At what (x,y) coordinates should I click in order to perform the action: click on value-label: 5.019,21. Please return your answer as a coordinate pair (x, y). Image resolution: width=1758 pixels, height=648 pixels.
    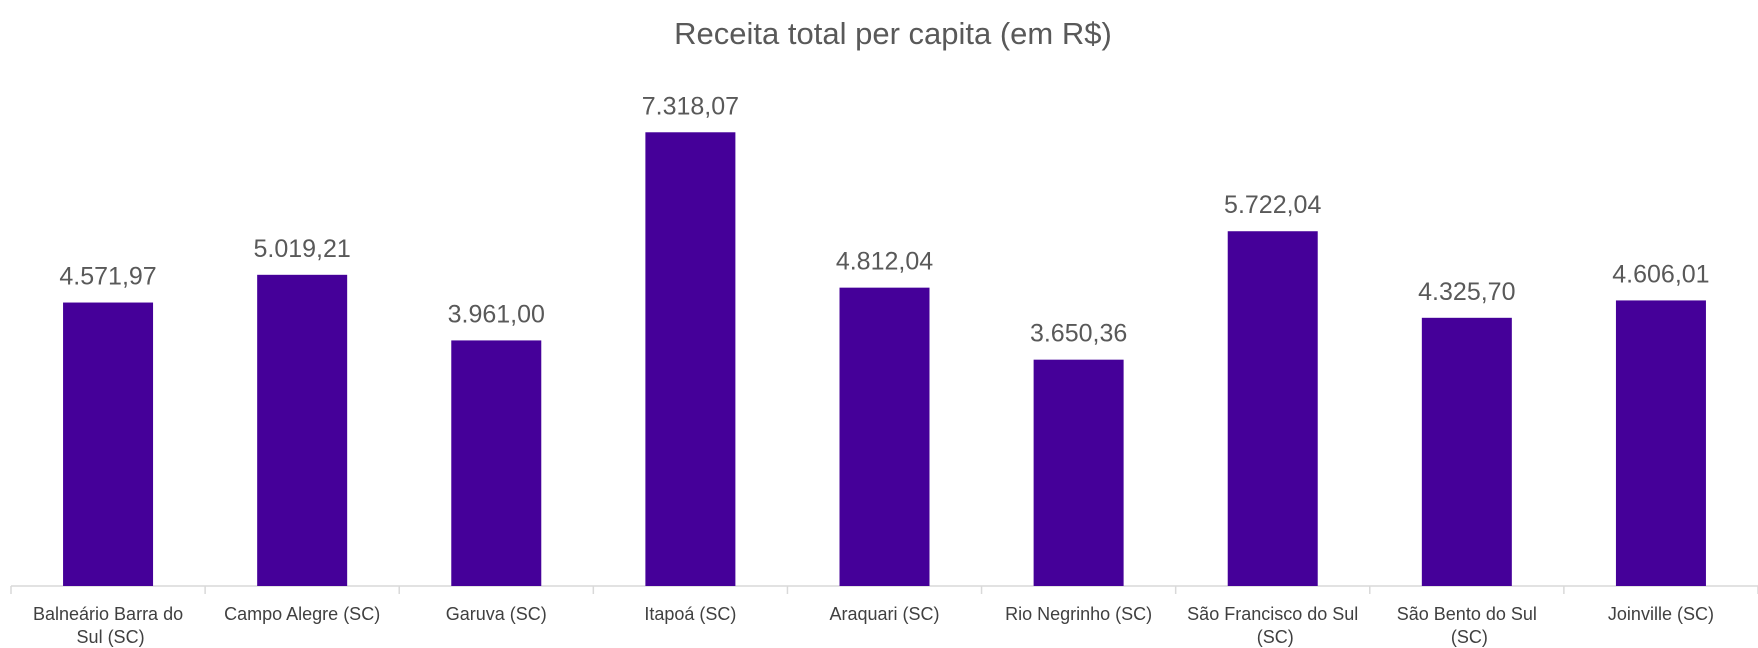
    Looking at the image, I should click on (302, 249).